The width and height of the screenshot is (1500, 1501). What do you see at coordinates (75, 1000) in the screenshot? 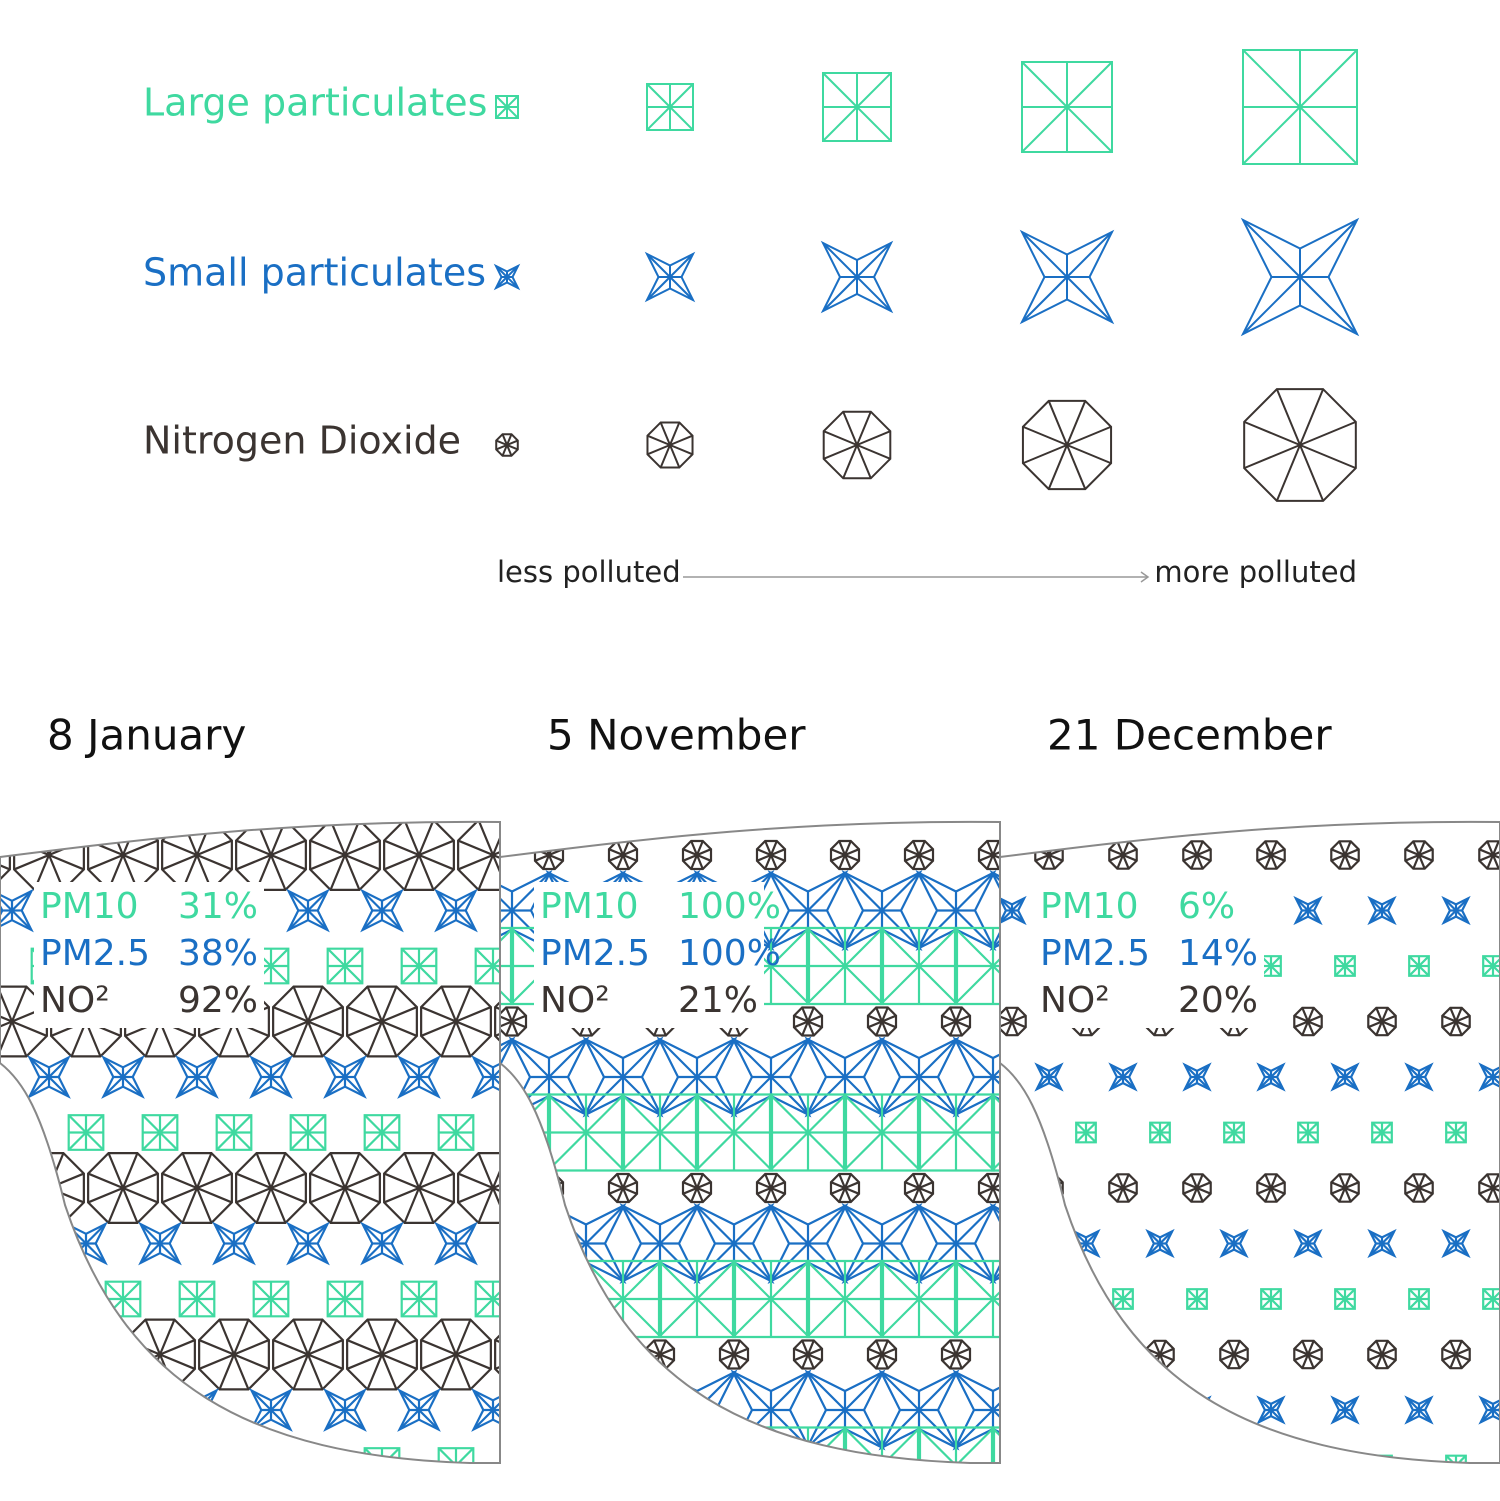
I see `reading-name: NO²` at bounding box center [75, 1000].